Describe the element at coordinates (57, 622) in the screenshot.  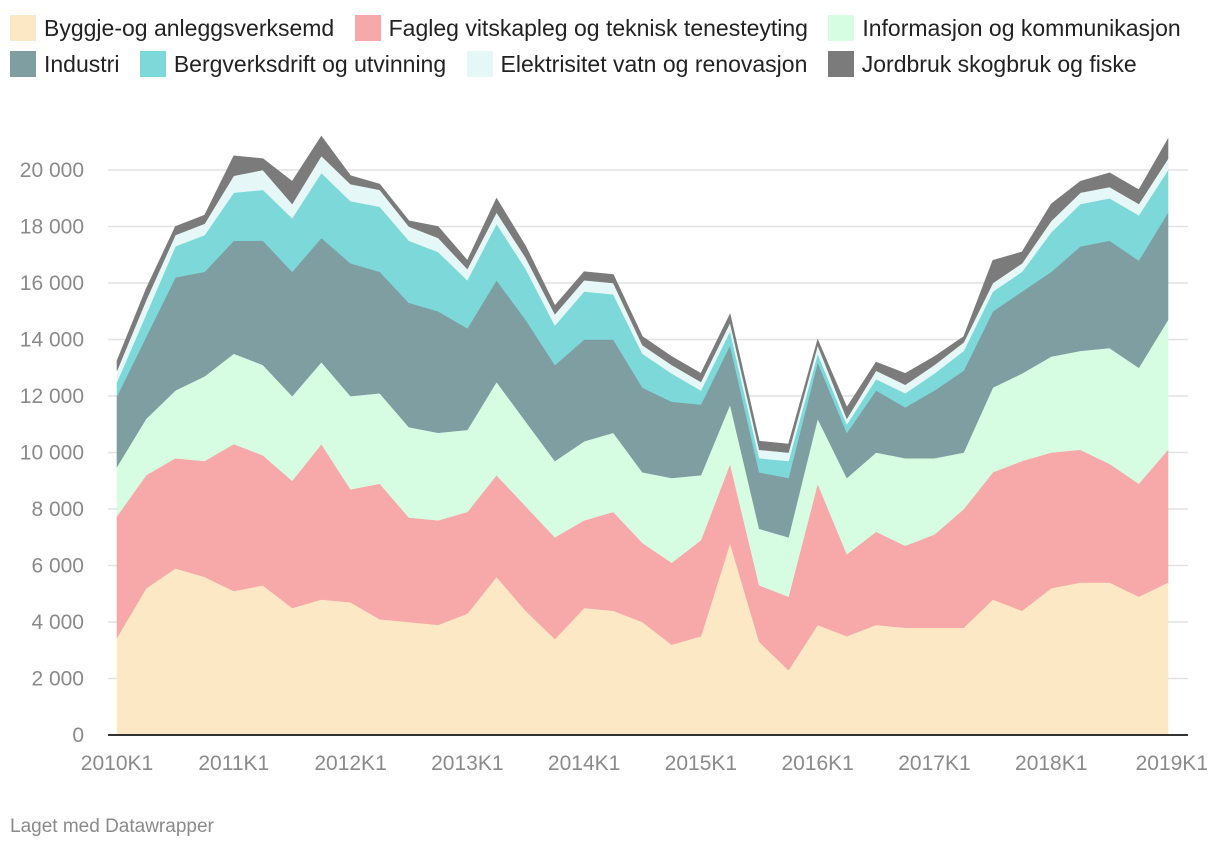
I see `y-tick-label: 4 000` at that location.